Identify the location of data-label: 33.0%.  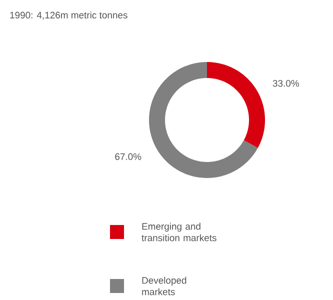
(285, 83).